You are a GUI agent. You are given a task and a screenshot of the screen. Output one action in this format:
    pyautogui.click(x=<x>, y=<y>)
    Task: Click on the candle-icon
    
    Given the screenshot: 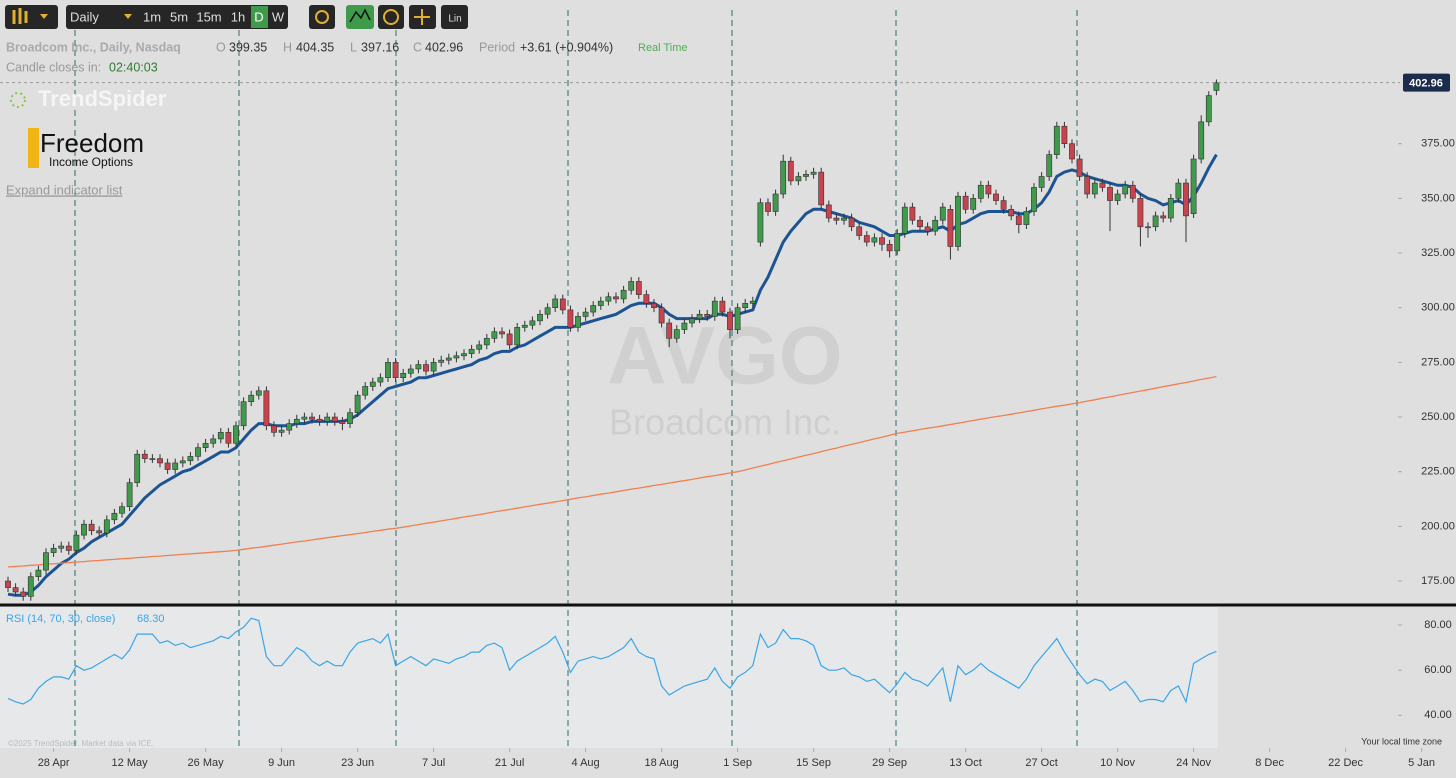 What is the action you would take?
    pyautogui.click(x=20, y=16)
    